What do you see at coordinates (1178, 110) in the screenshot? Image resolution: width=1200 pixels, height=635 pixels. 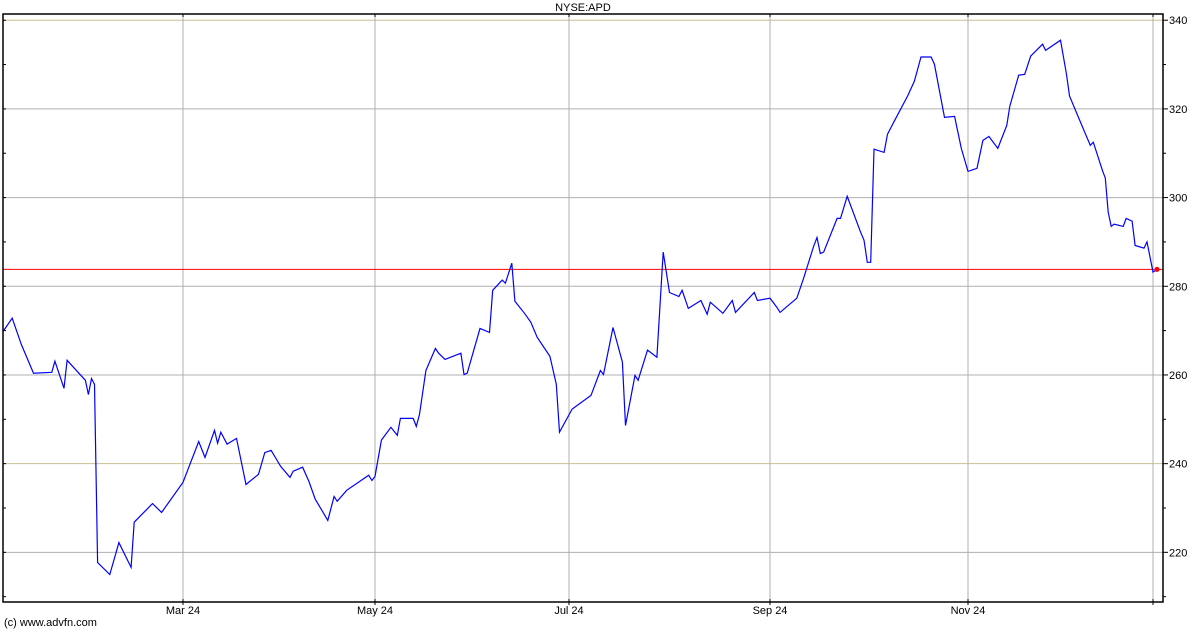 I see `y-tick-label: 320` at bounding box center [1178, 110].